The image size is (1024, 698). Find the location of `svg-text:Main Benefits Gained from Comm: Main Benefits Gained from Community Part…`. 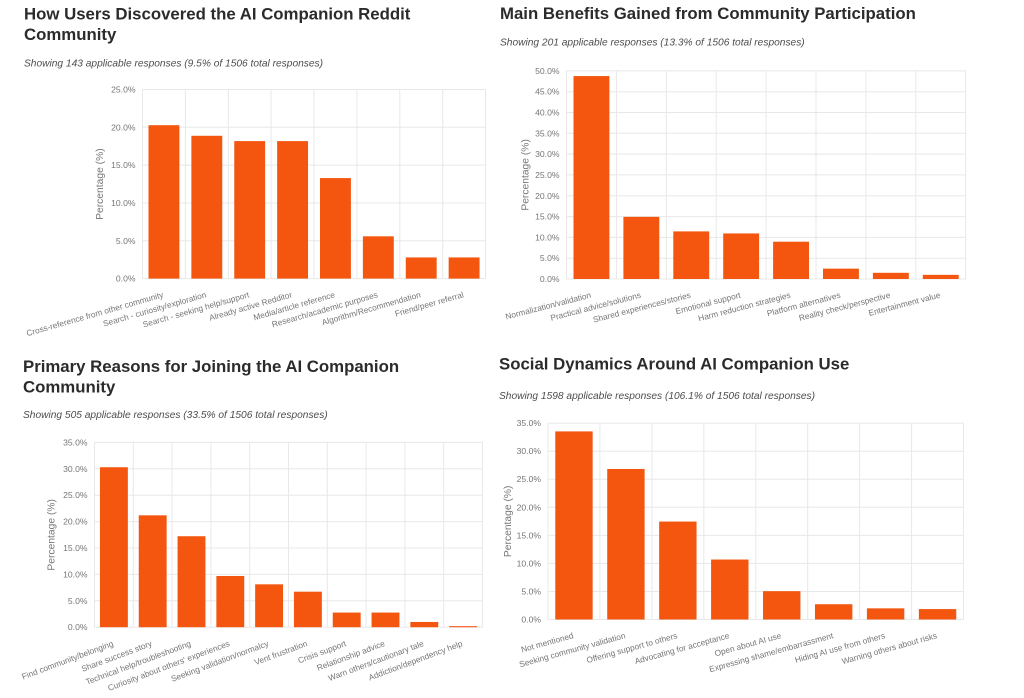

svg-text:Main Benefits Gained from Comm: Main Benefits Gained from Community Part… is located at coordinates (708, 13).